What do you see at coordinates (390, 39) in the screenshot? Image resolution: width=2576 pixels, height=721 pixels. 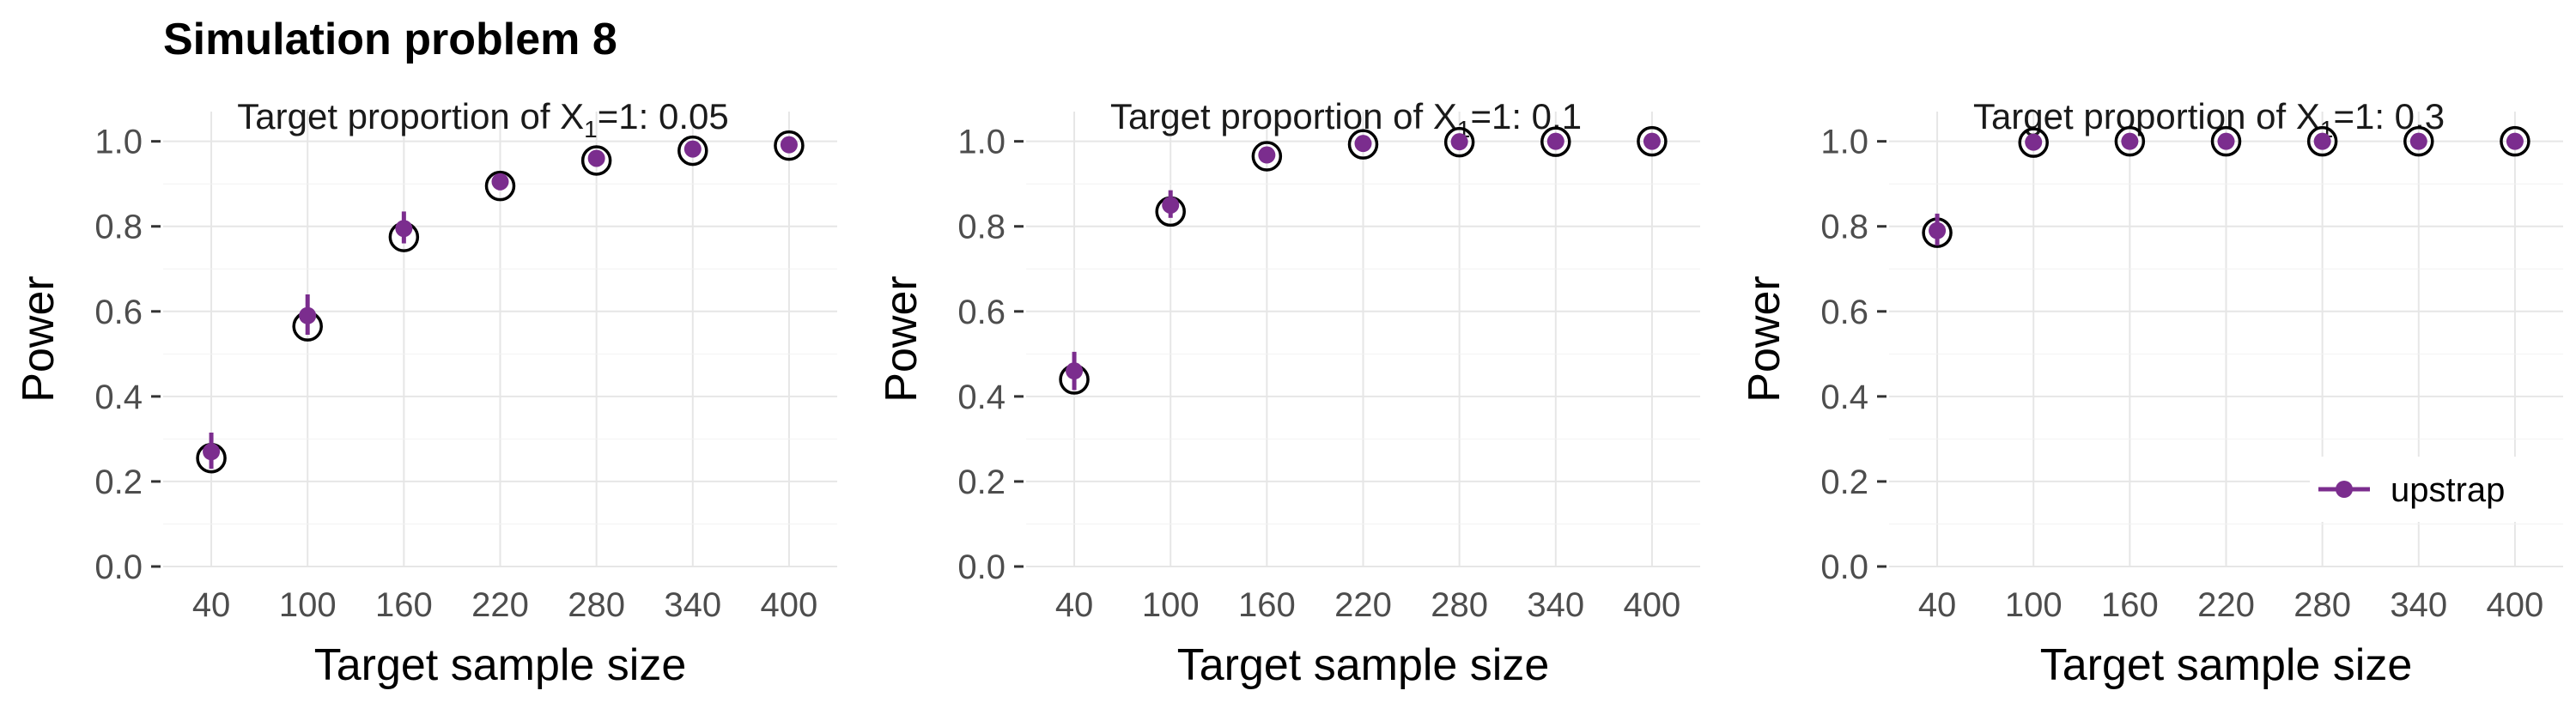 I see `chart-title: Simulation problem 8` at bounding box center [390, 39].